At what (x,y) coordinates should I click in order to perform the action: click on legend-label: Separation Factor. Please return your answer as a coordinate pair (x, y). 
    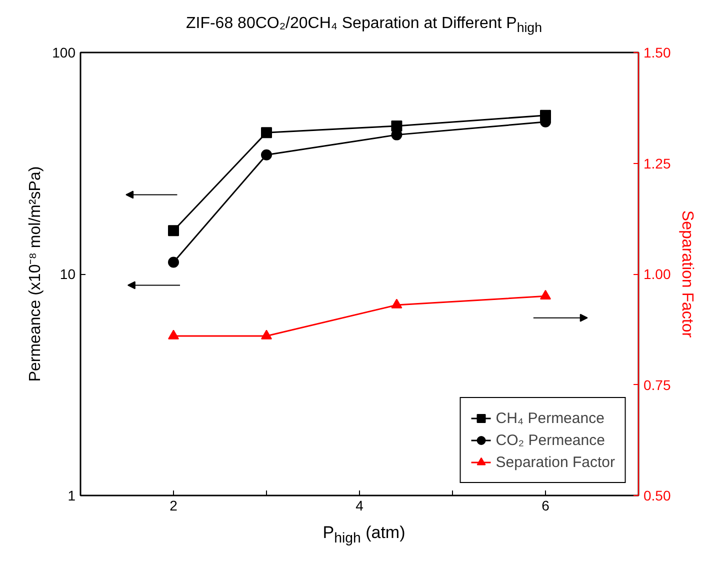
    Looking at the image, I should click on (555, 462).